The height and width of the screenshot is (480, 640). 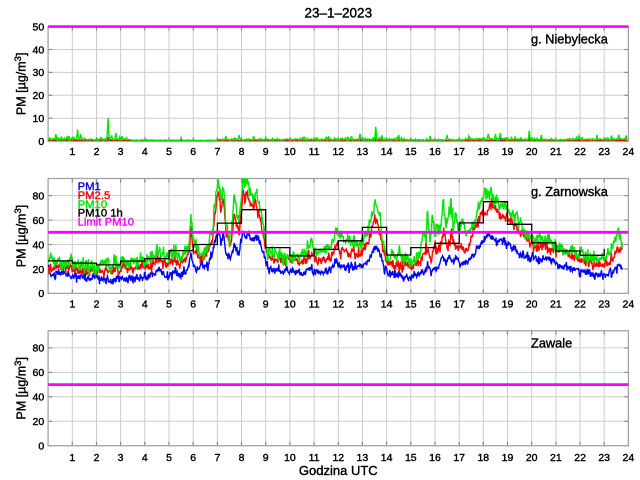 What do you see at coordinates (39, 27) in the screenshot?
I see `svg-text: 50` at bounding box center [39, 27].